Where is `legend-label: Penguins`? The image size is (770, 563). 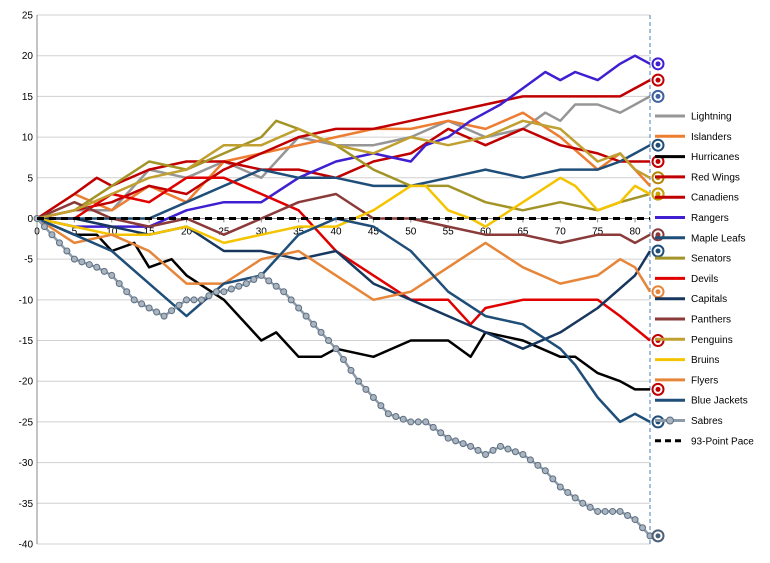 legend-label: Penguins is located at coordinates (712, 340).